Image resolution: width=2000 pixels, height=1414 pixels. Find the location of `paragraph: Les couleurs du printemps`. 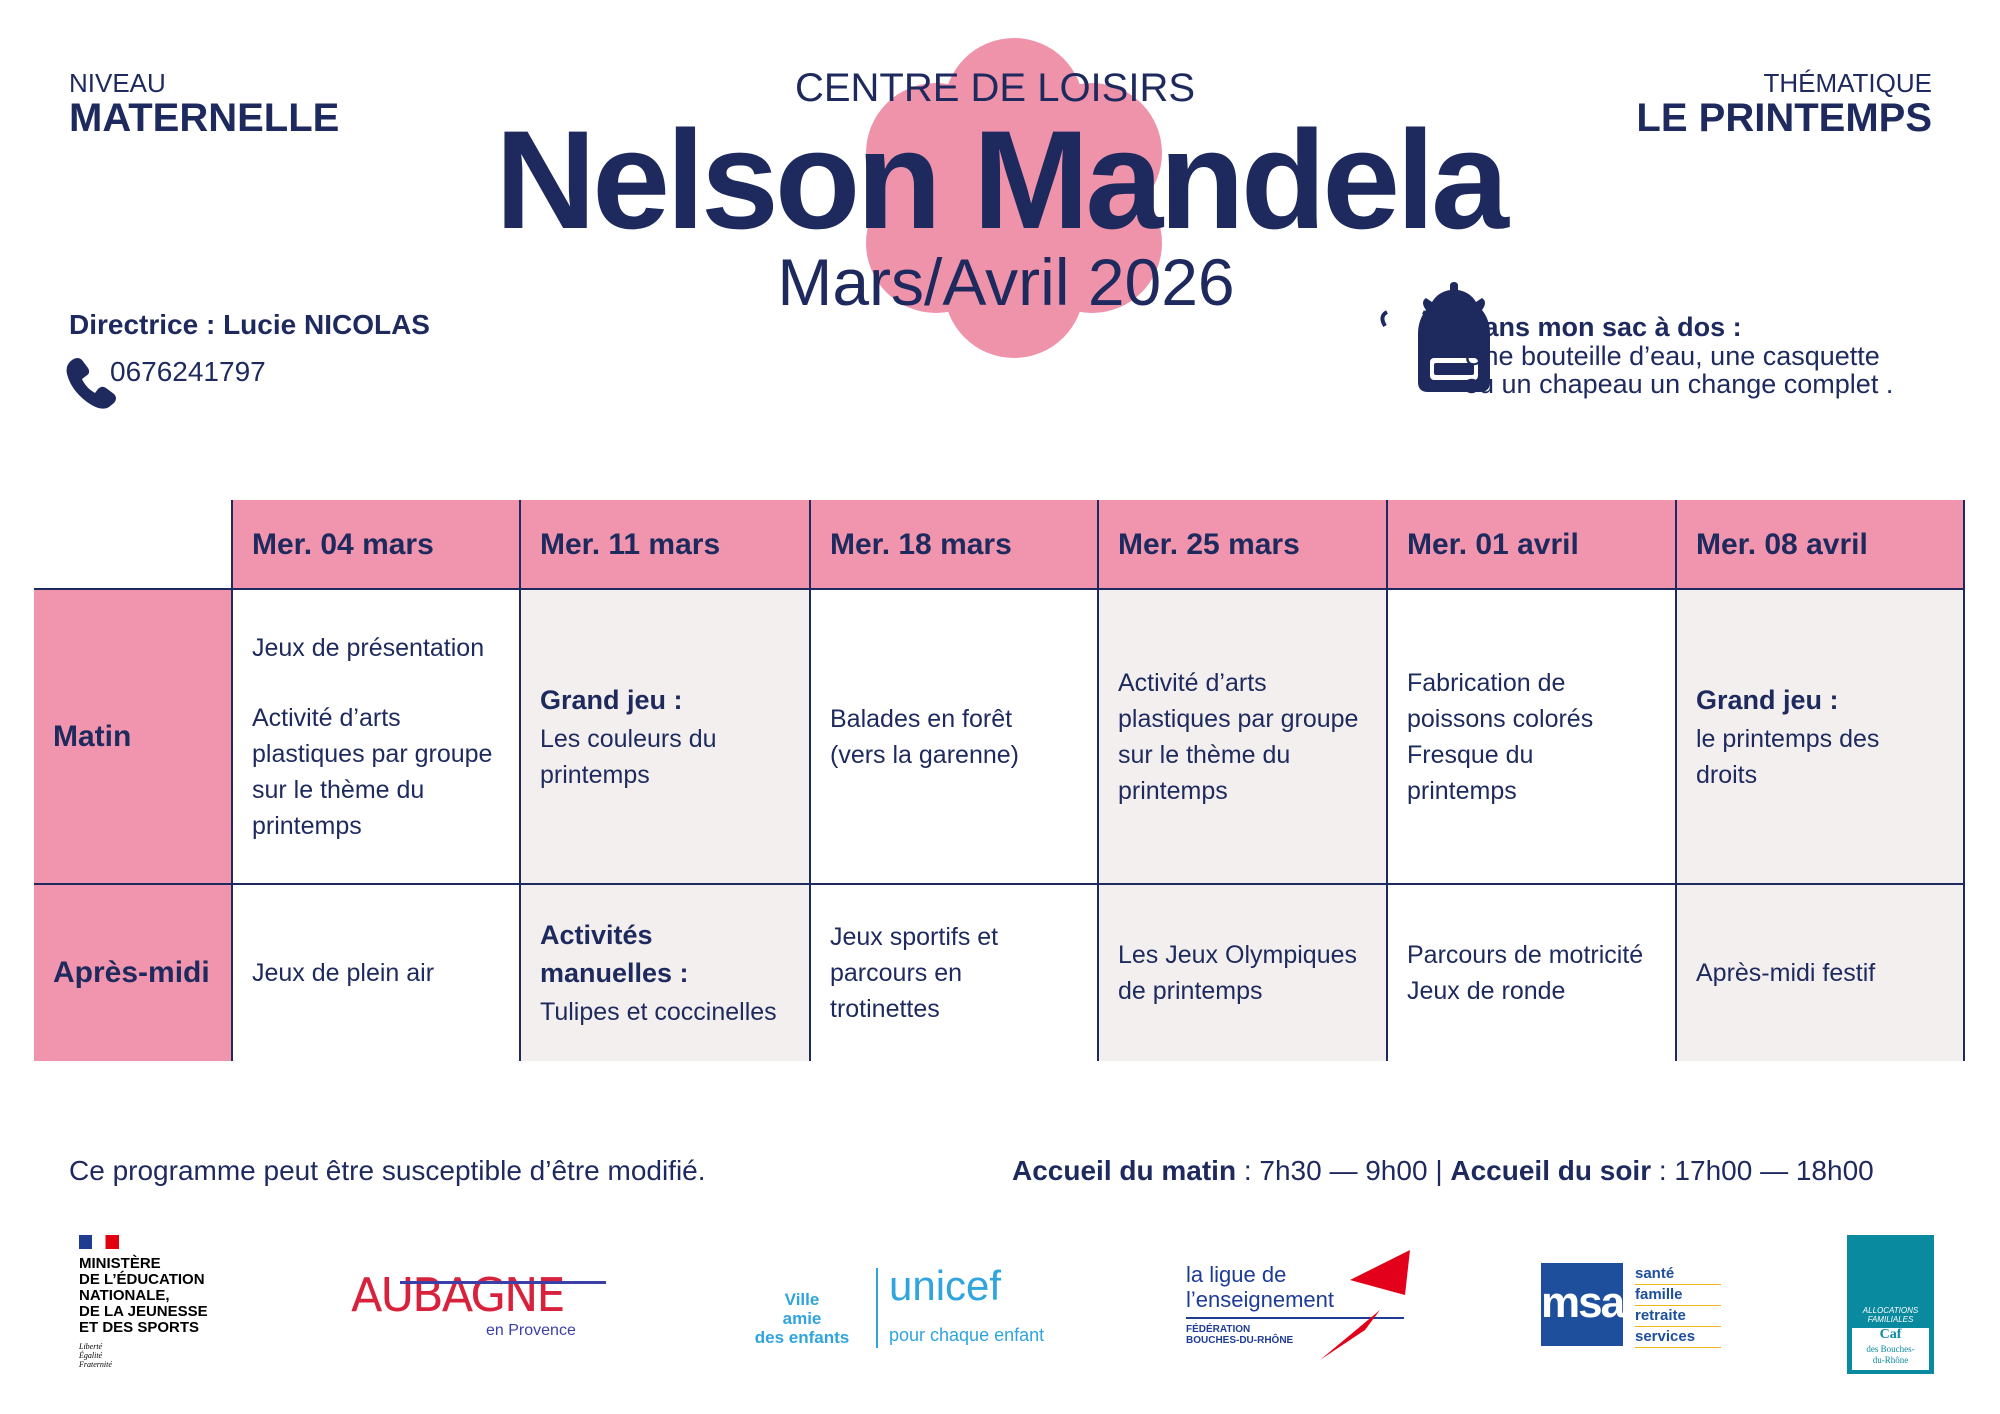

paragraph: Les couleurs du printemps is located at coordinates (675, 757).